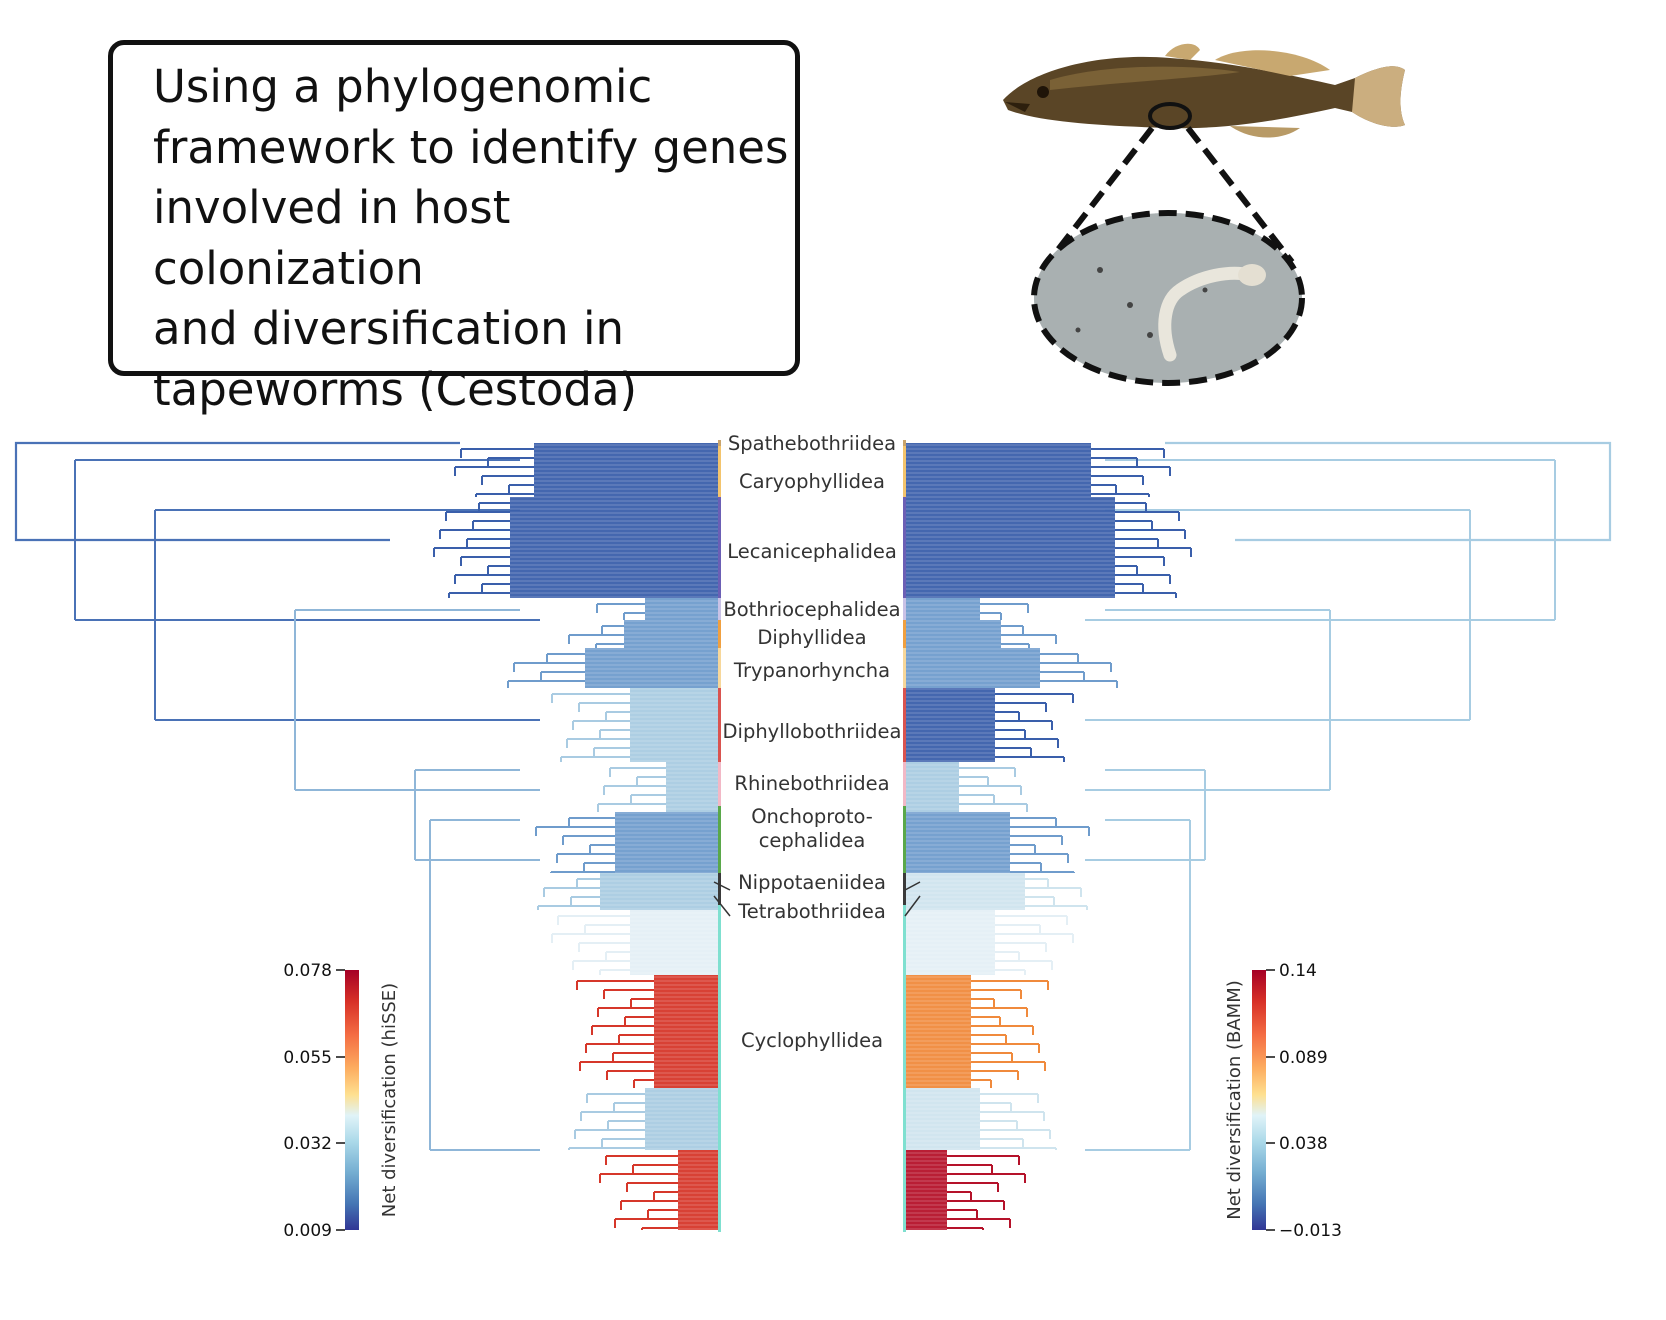 Image resolution: width=1666 pixels, height=1320 pixels. Describe the element at coordinates (719, 784) in the screenshot. I see `clade-bar-left-rhinebothriidea` at that location.